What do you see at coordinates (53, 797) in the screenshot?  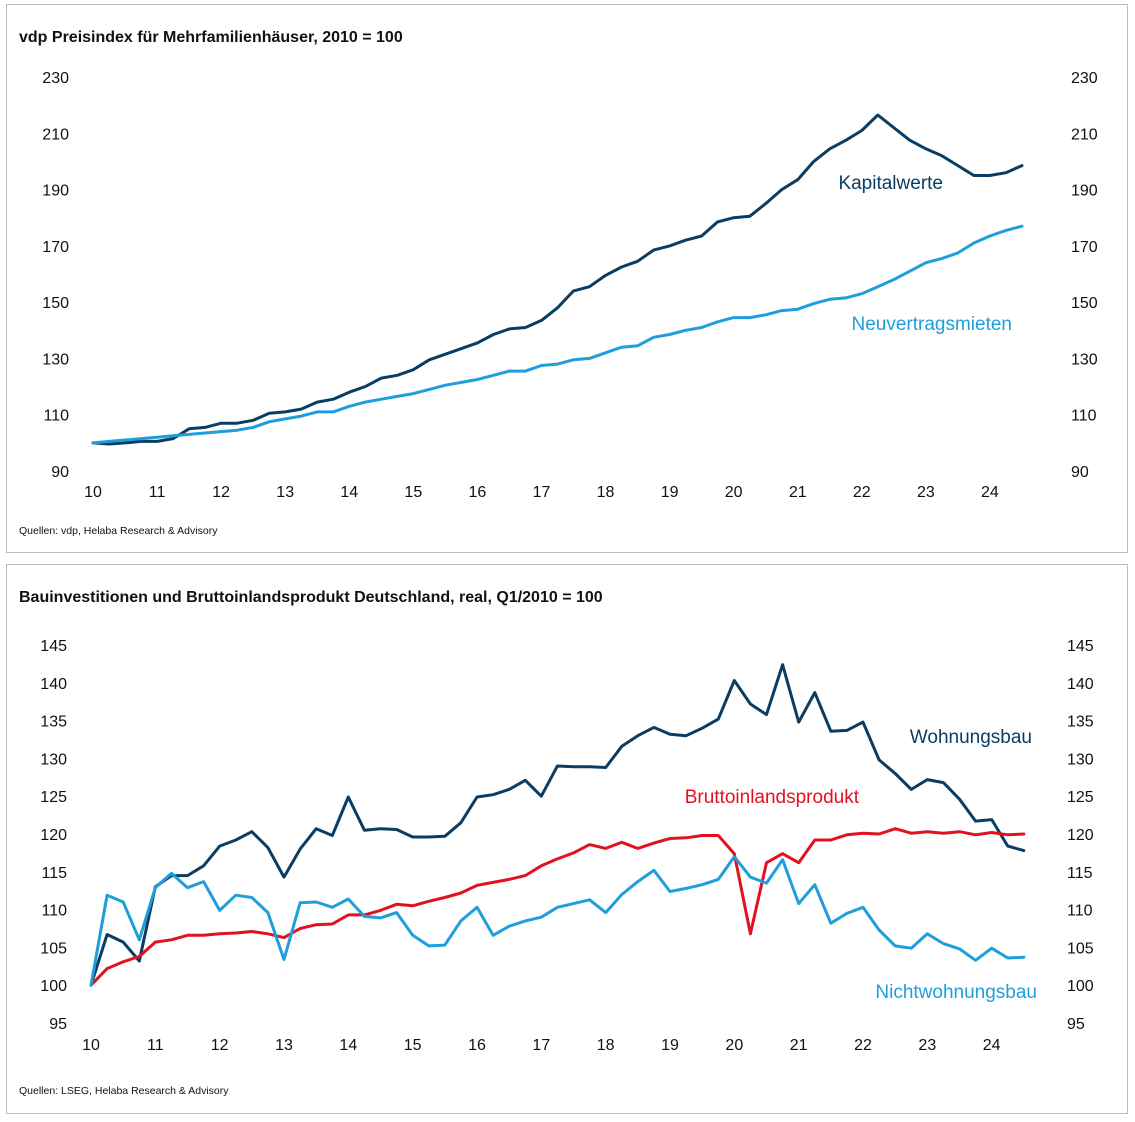 I see `y-tick-label-left: 125` at bounding box center [53, 797].